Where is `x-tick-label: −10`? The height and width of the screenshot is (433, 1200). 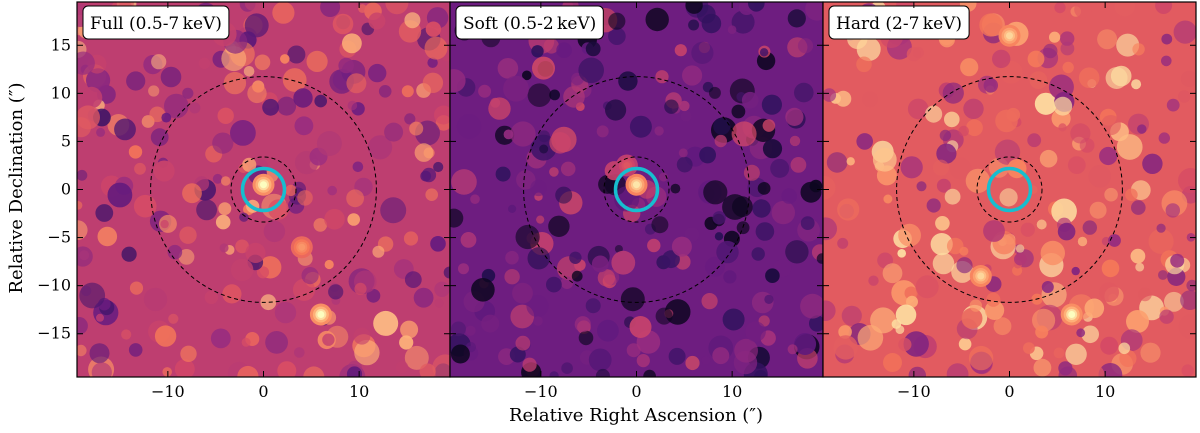 x-tick-label: −10 is located at coordinates (168, 391).